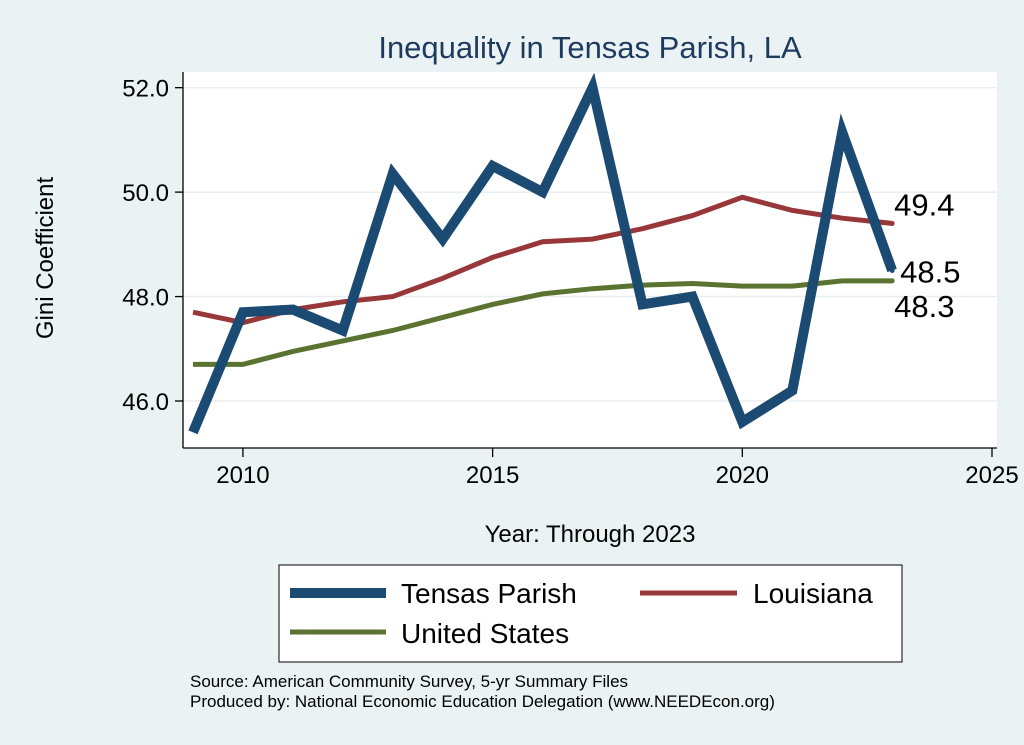  Describe the element at coordinates (924, 204) in the screenshot. I see `end-value-label: 49.4` at that location.